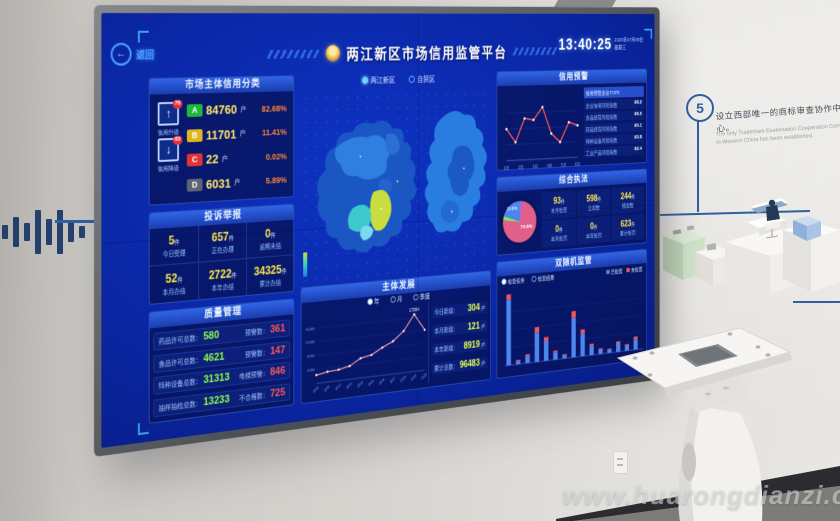 This screenshot has width=840, height=521. What do you see at coordinates (237, 134) in the screenshot?
I see `credit-grade-row: B 11701 户 11.41%` at bounding box center [237, 134].